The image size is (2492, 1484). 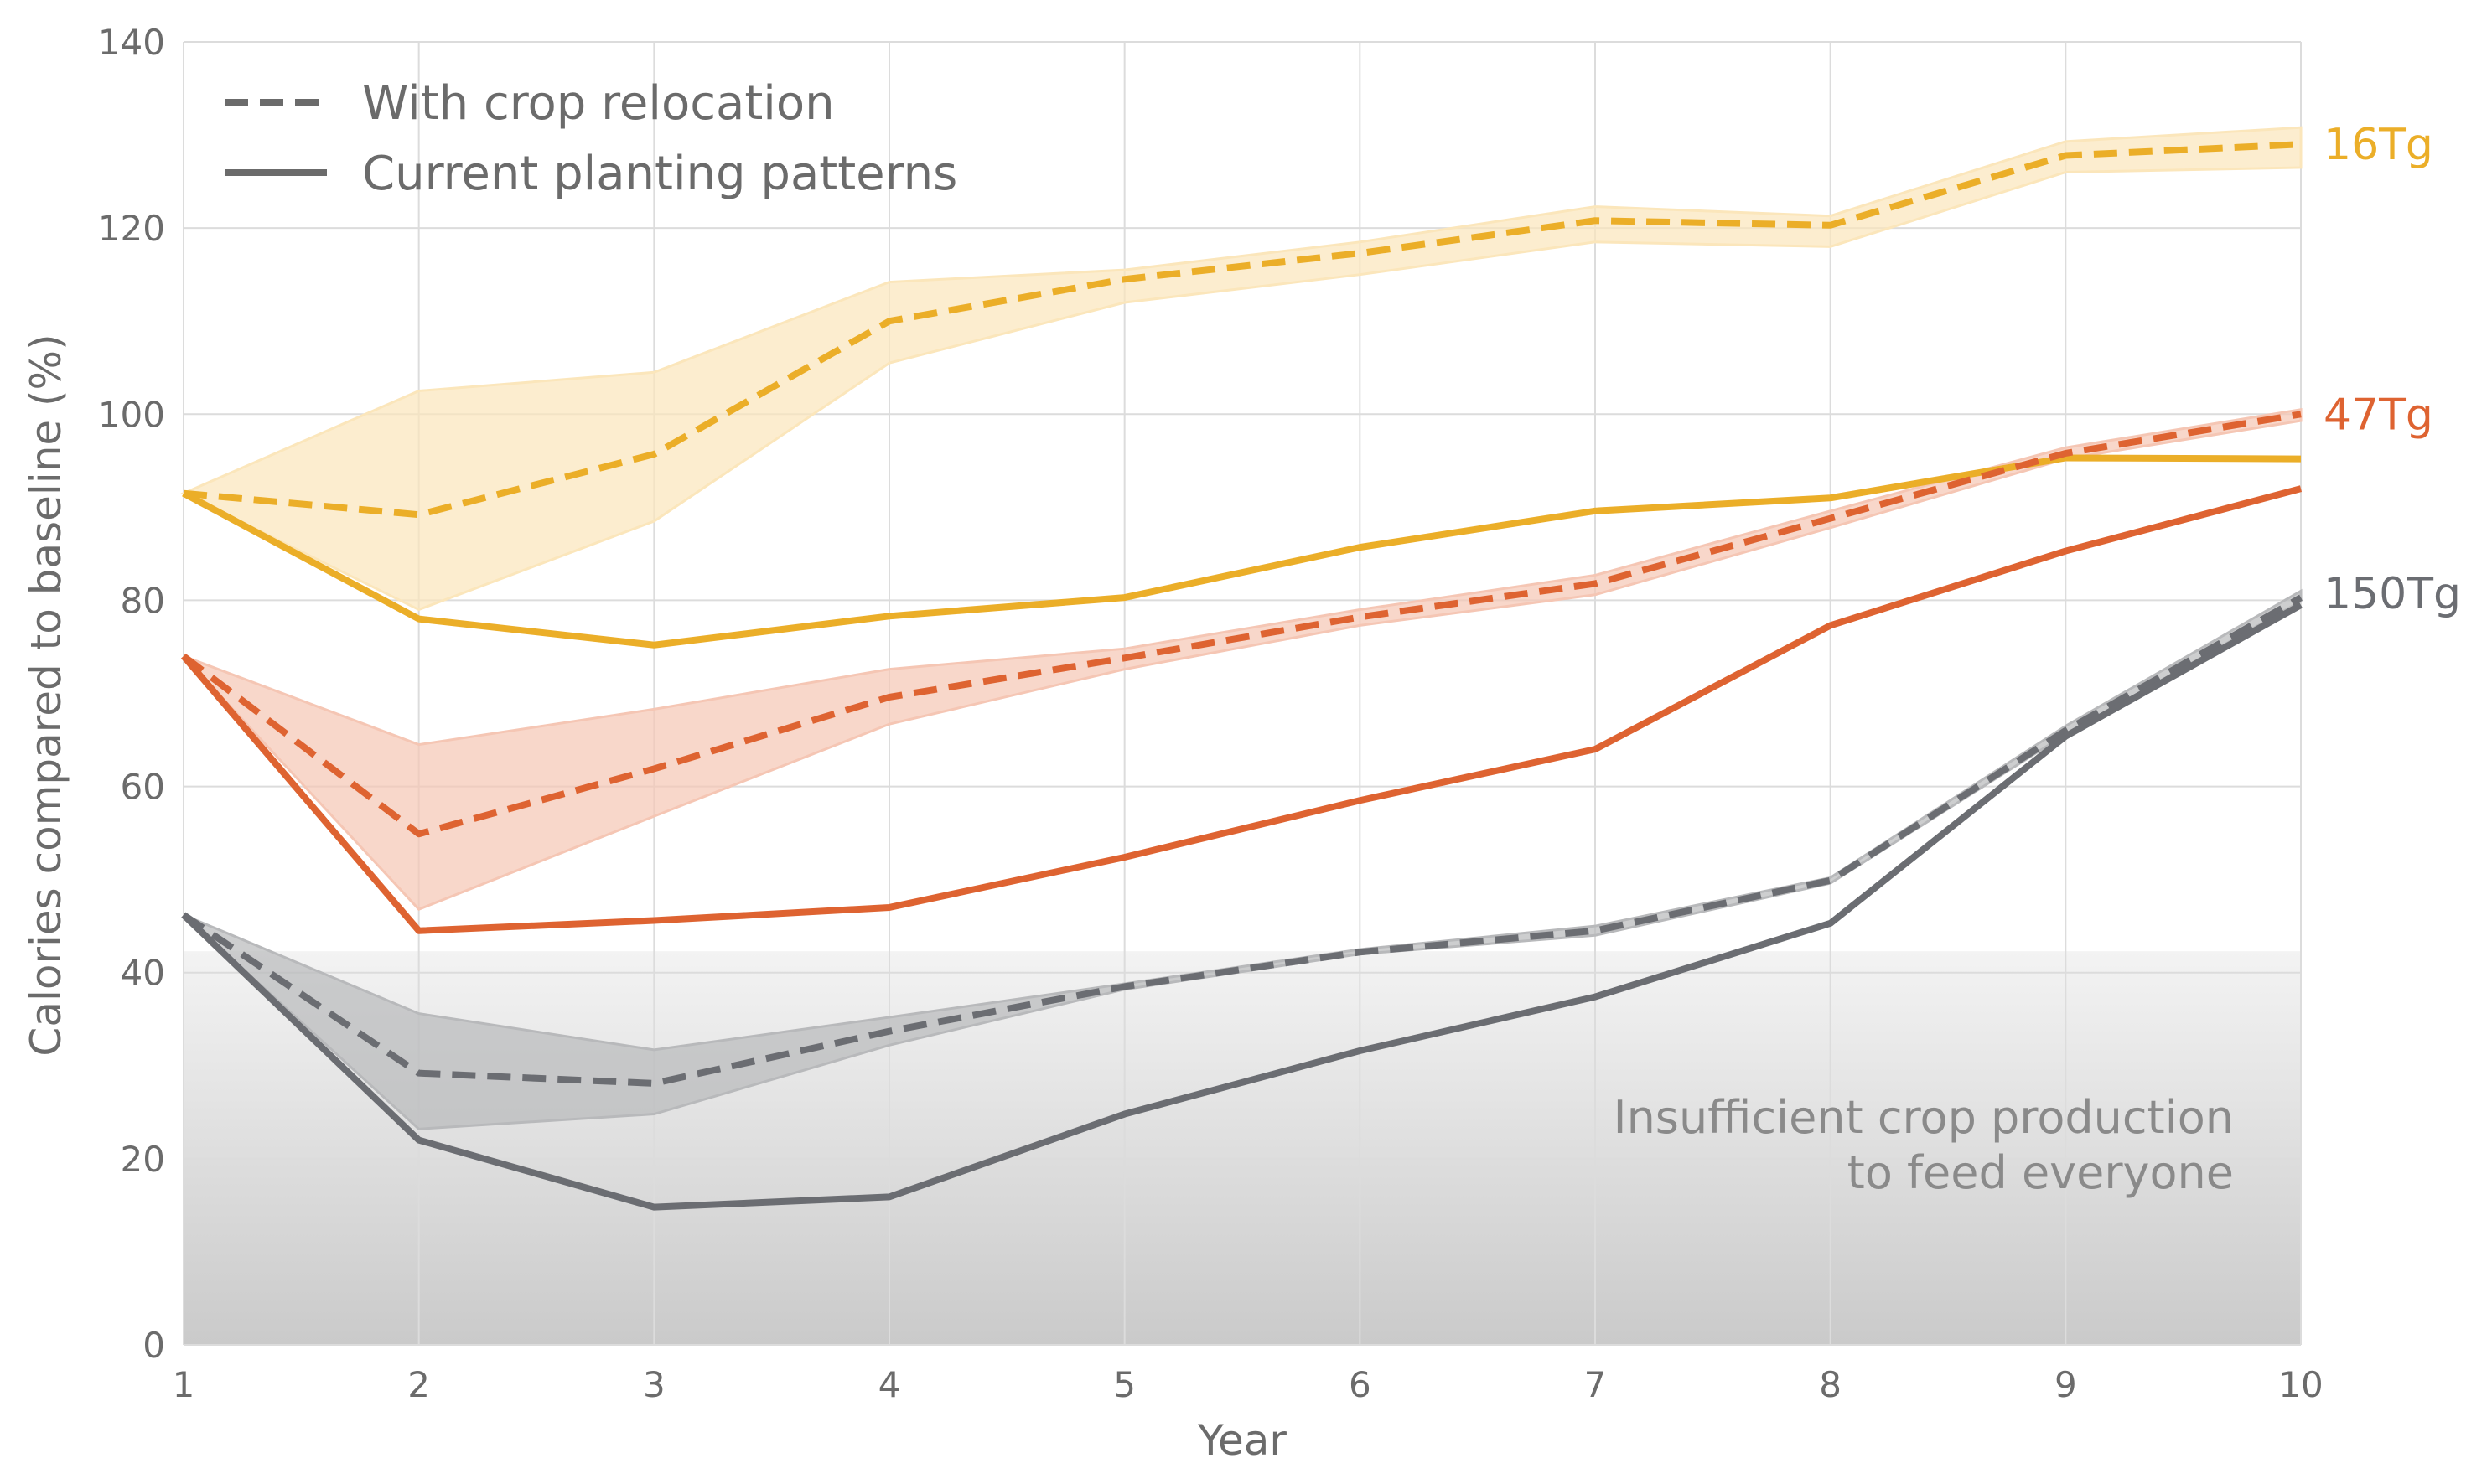 What do you see at coordinates (1360, 1384) in the screenshot?
I see `x-tick-label: 6` at bounding box center [1360, 1384].